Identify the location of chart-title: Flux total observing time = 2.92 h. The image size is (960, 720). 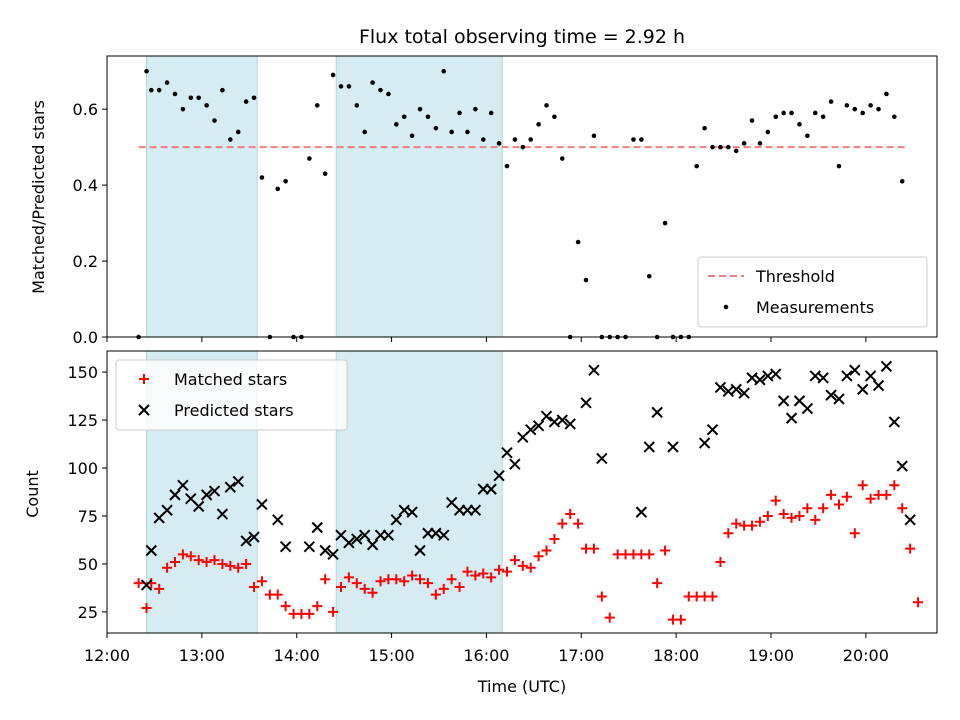
(522, 37).